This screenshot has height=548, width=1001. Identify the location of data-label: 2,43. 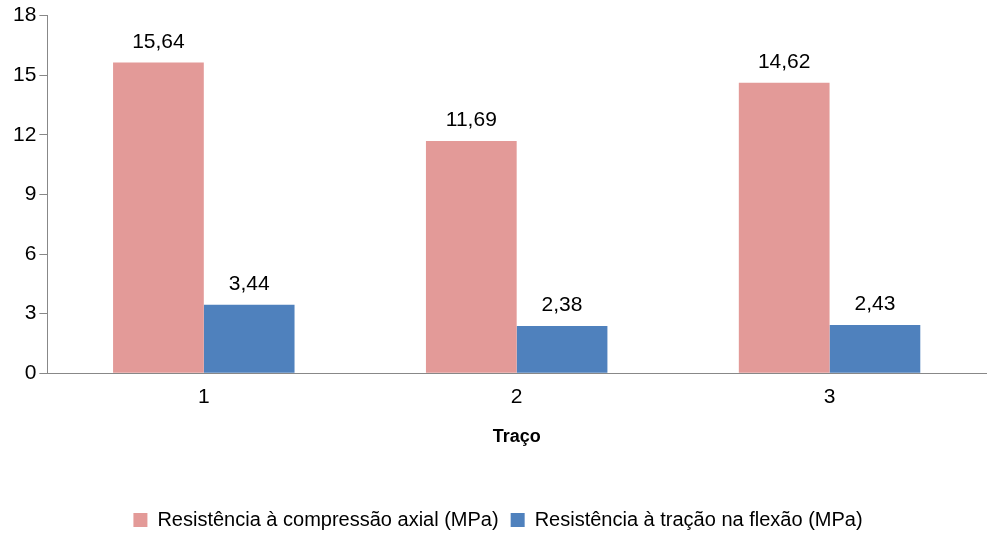
(875, 303).